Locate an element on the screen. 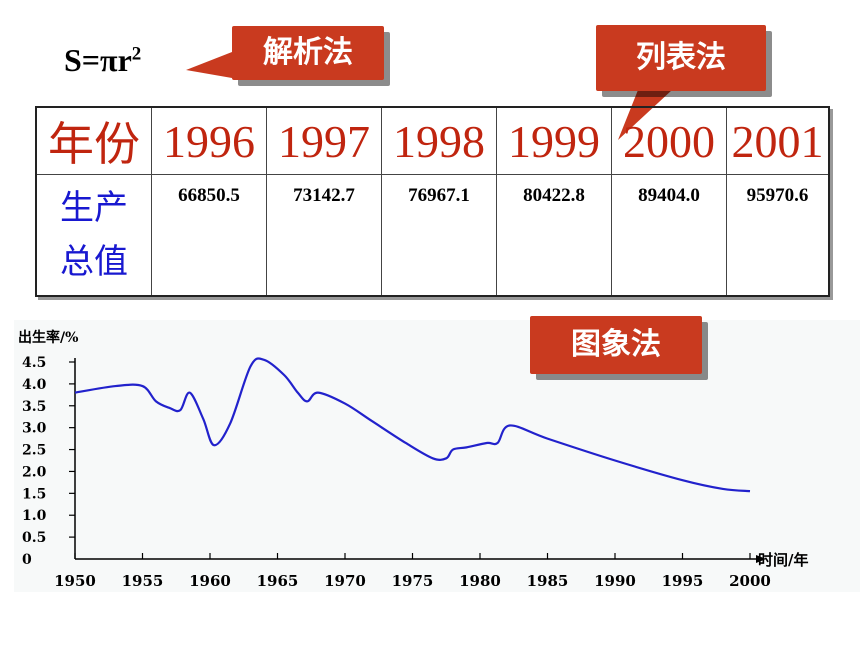 The height and width of the screenshot is (645, 860). graph-callout-label: 图象法 is located at coordinates (616, 344).